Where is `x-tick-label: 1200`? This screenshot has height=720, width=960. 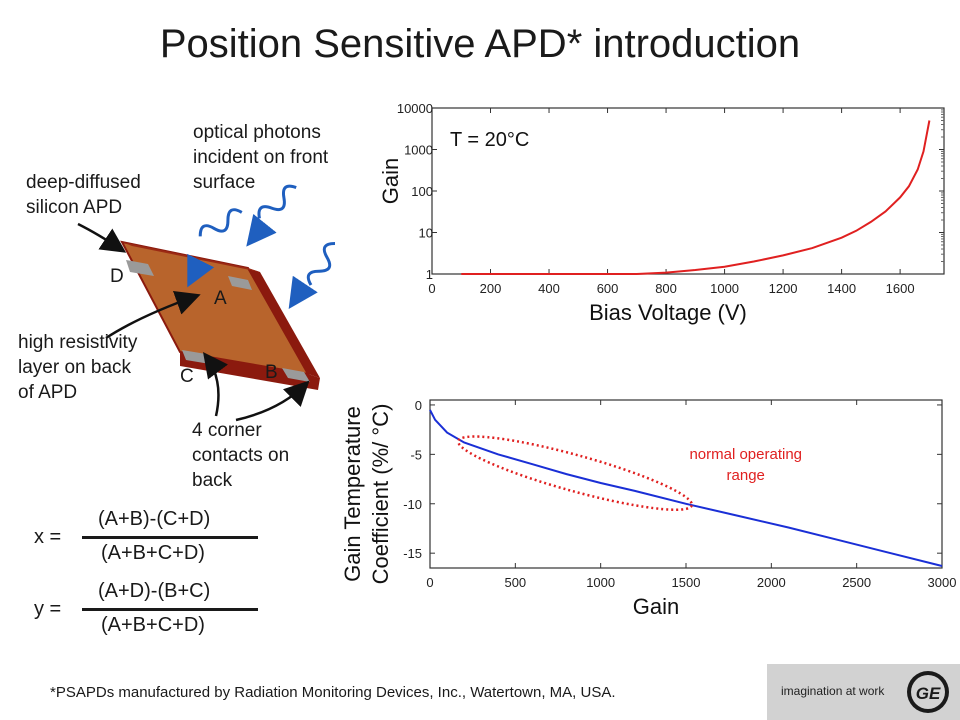 x-tick-label: 1200 is located at coordinates (783, 288).